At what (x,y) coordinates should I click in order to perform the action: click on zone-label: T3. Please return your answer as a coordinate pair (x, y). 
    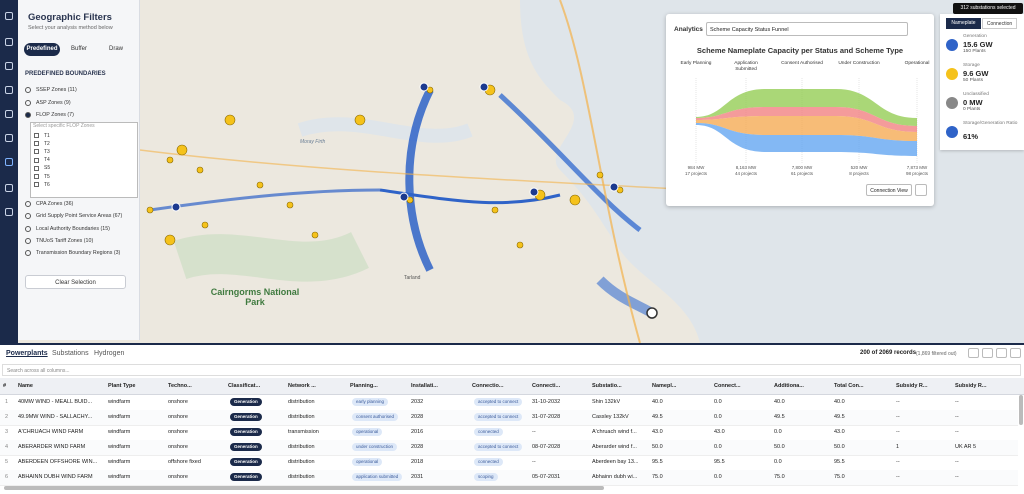
    Looking at the image, I should click on (47, 151).